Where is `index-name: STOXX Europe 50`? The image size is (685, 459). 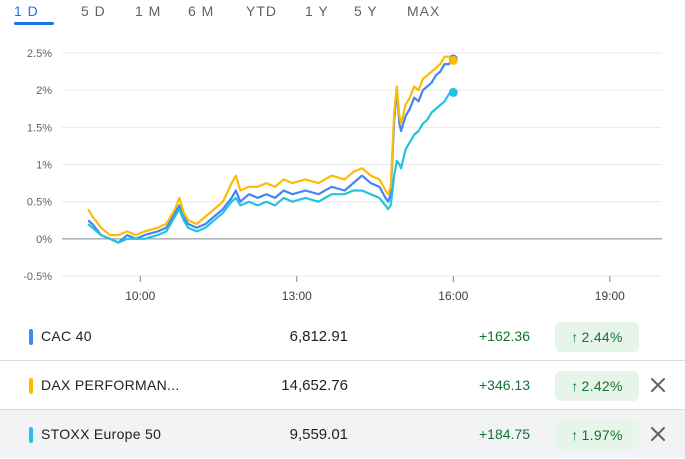
index-name: STOXX Europe 50 is located at coordinates (101, 434).